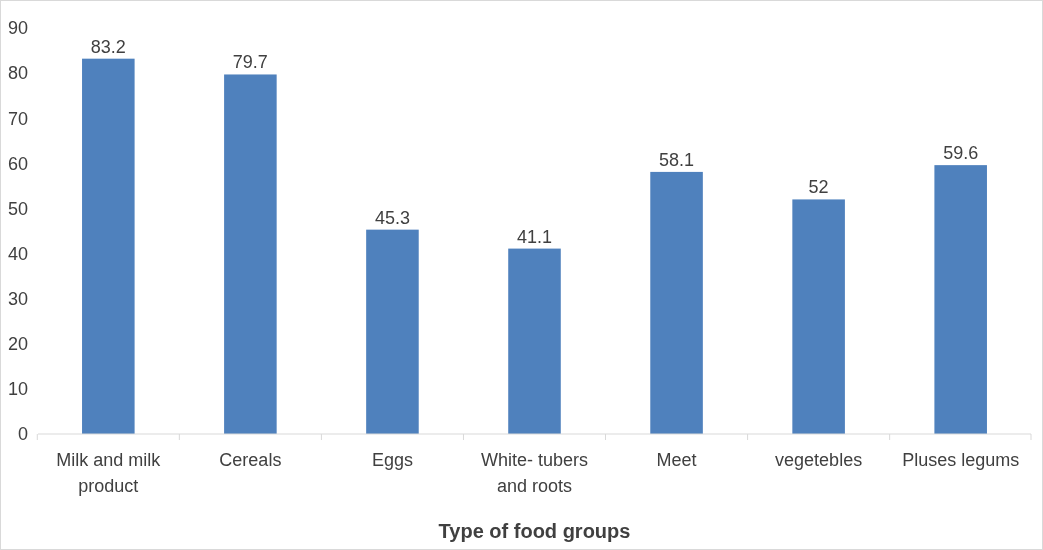 This screenshot has width=1043, height=550. What do you see at coordinates (17, 28) in the screenshot?
I see `y-tick-label: 90` at bounding box center [17, 28].